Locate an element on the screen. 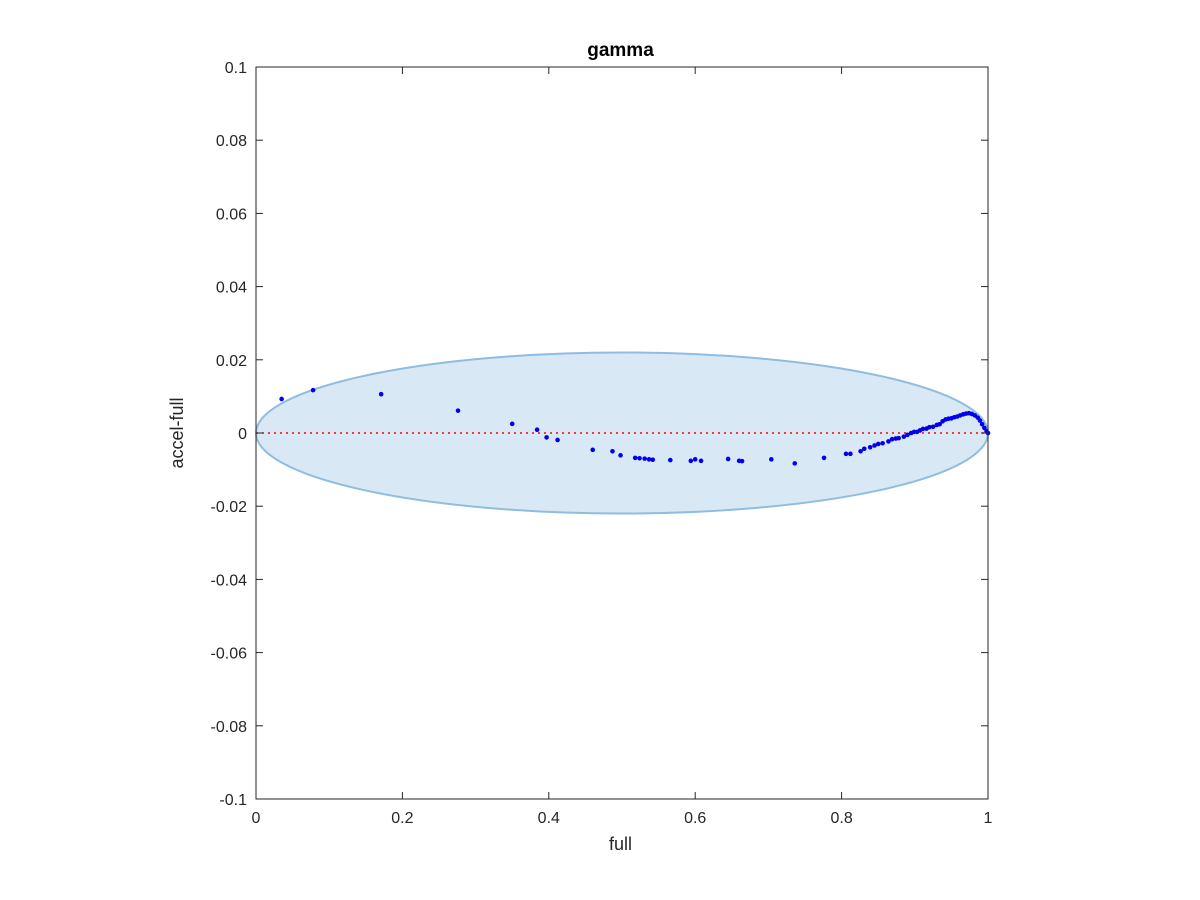 Image resolution: width=1200 pixels, height=900 pixels. x-tick-label: 1 is located at coordinates (988, 818).